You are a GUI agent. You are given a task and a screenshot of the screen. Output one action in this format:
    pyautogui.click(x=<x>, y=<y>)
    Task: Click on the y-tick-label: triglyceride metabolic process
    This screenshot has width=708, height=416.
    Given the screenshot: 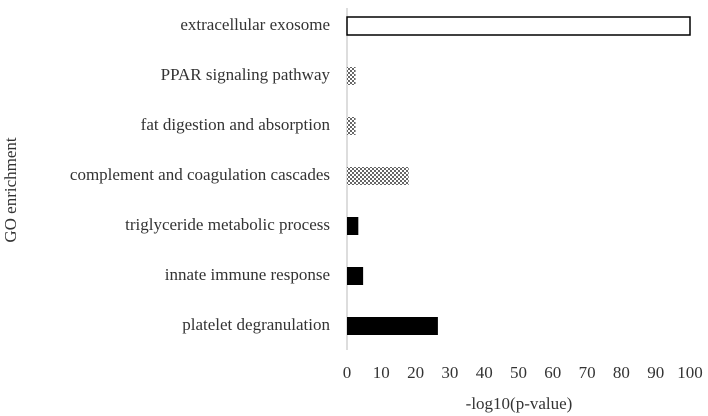 What is the action you would take?
    pyautogui.click(x=227, y=224)
    